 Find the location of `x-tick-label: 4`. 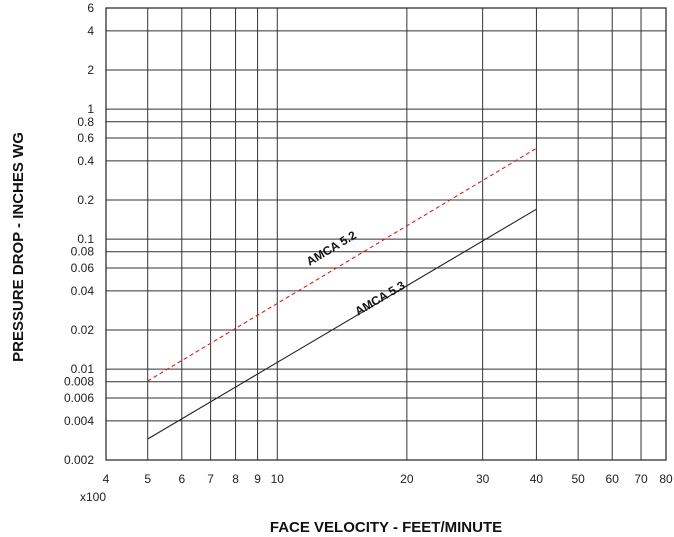

x-tick-label: 4 is located at coordinates (106, 479).